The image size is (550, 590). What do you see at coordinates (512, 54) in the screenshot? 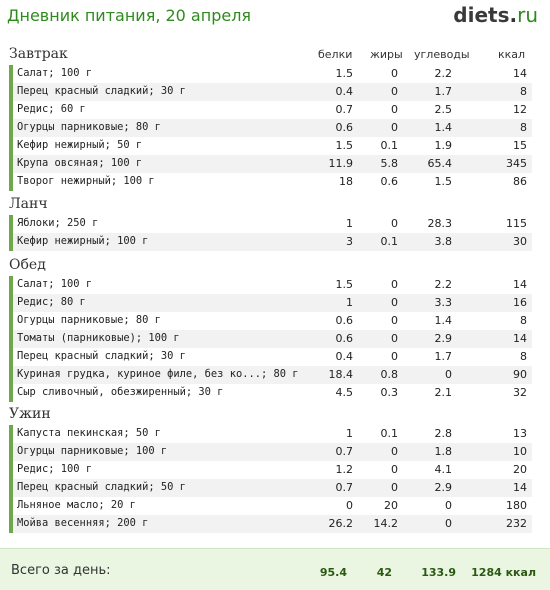
I see `column-header-kcal: ккал` at bounding box center [512, 54].